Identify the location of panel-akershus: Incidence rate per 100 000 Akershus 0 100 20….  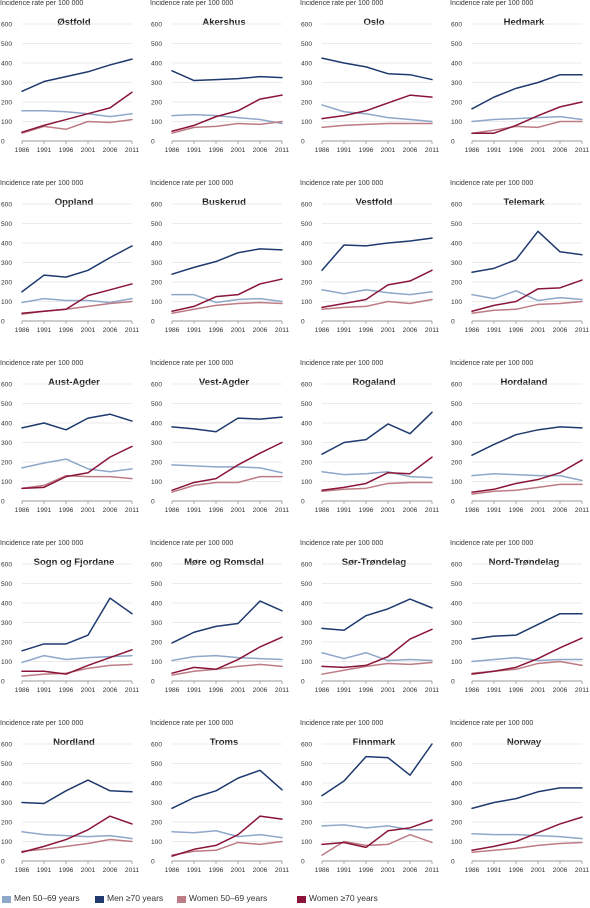
(224, 88).